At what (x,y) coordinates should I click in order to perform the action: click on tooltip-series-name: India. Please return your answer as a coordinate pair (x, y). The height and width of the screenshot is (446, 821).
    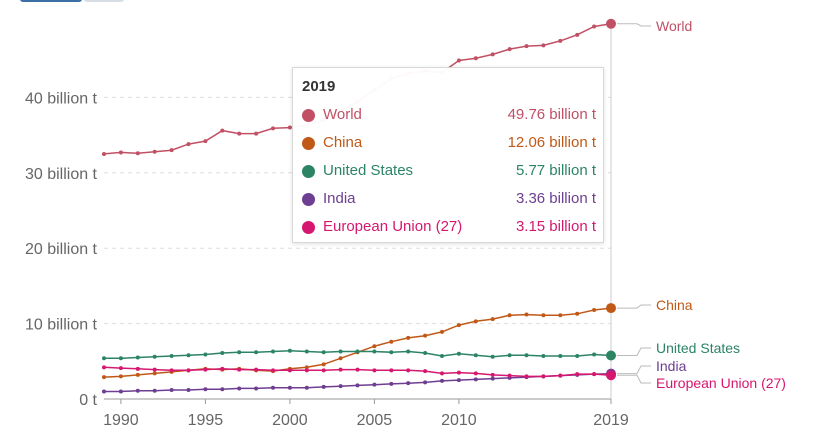
    Looking at the image, I should click on (339, 198).